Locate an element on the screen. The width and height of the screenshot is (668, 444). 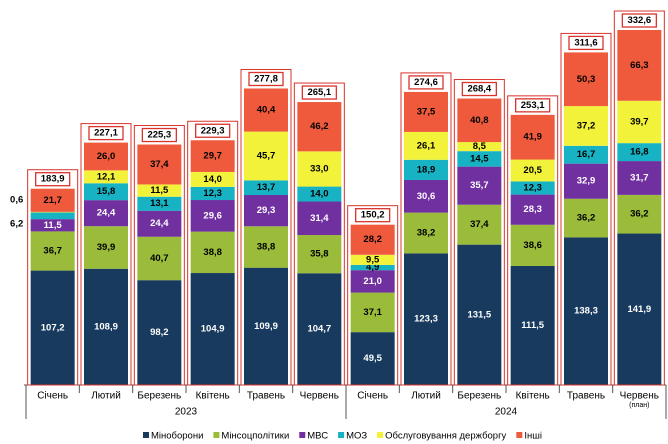
value-label: 28,2 is located at coordinates (372, 239).